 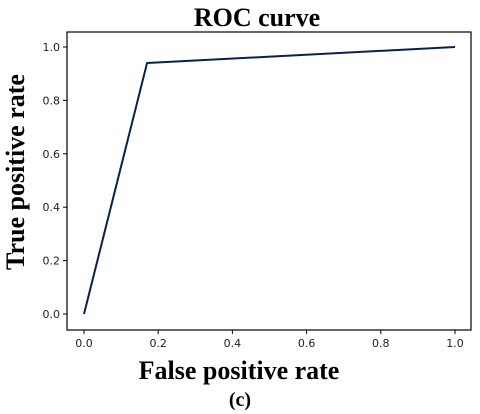 I want to click on x-axis-ticks: 0.0 0.2 0.4 0.6 0.8 1.0, so click(x=269, y=340).